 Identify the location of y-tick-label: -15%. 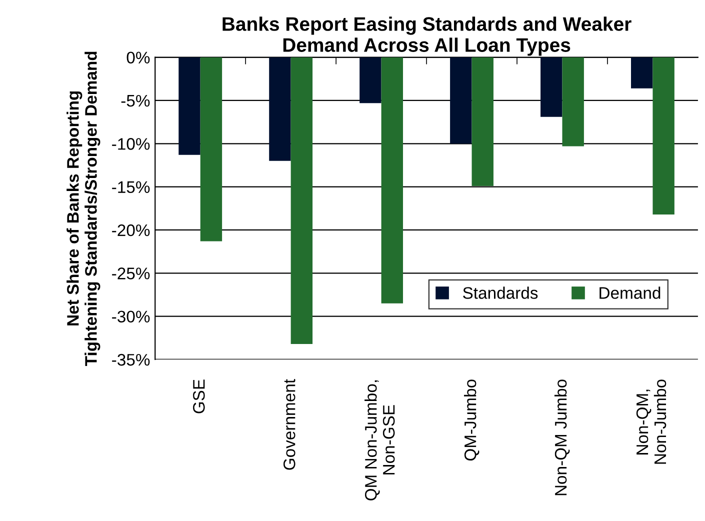
(131, 187).